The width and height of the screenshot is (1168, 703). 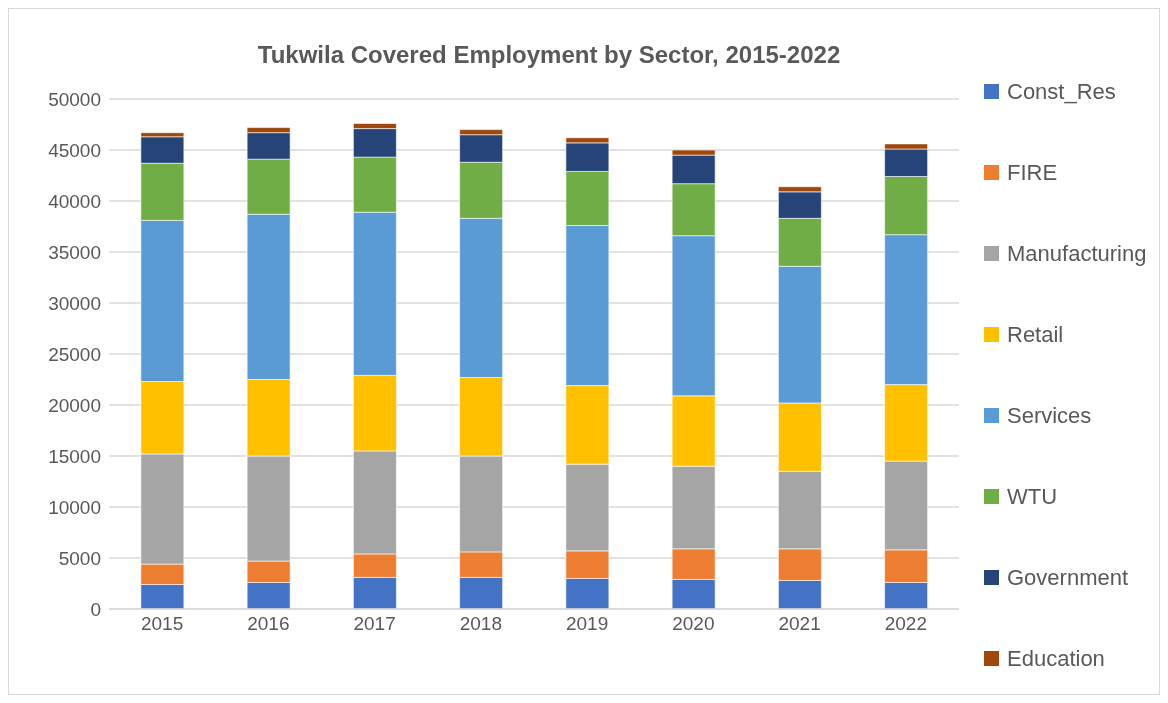 What do you see at coordinates (74, 201) in the screenshot?
I see `y-tick-label: 40000` at bounding box center [74, 201].